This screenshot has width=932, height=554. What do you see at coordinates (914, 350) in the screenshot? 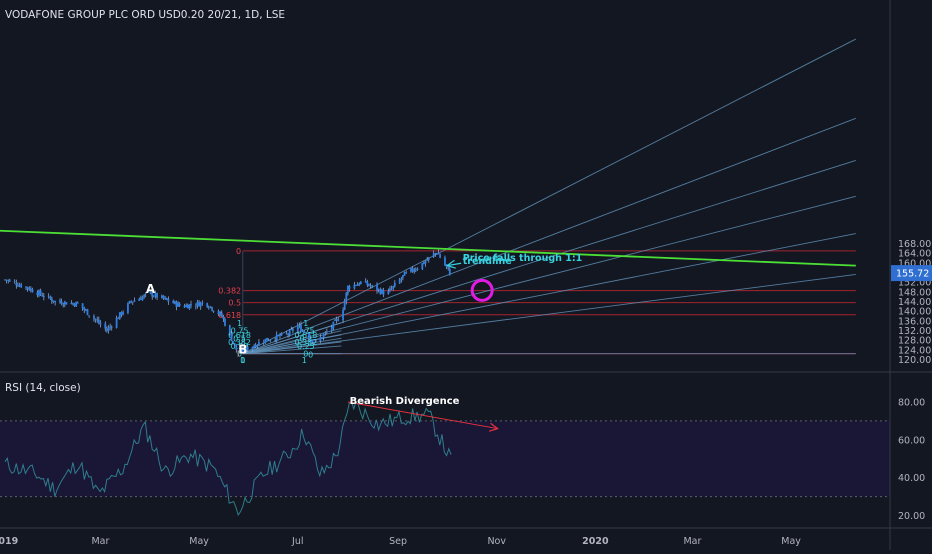
I see `price-tick-label: 124.00` at bounding box center [914, 350].